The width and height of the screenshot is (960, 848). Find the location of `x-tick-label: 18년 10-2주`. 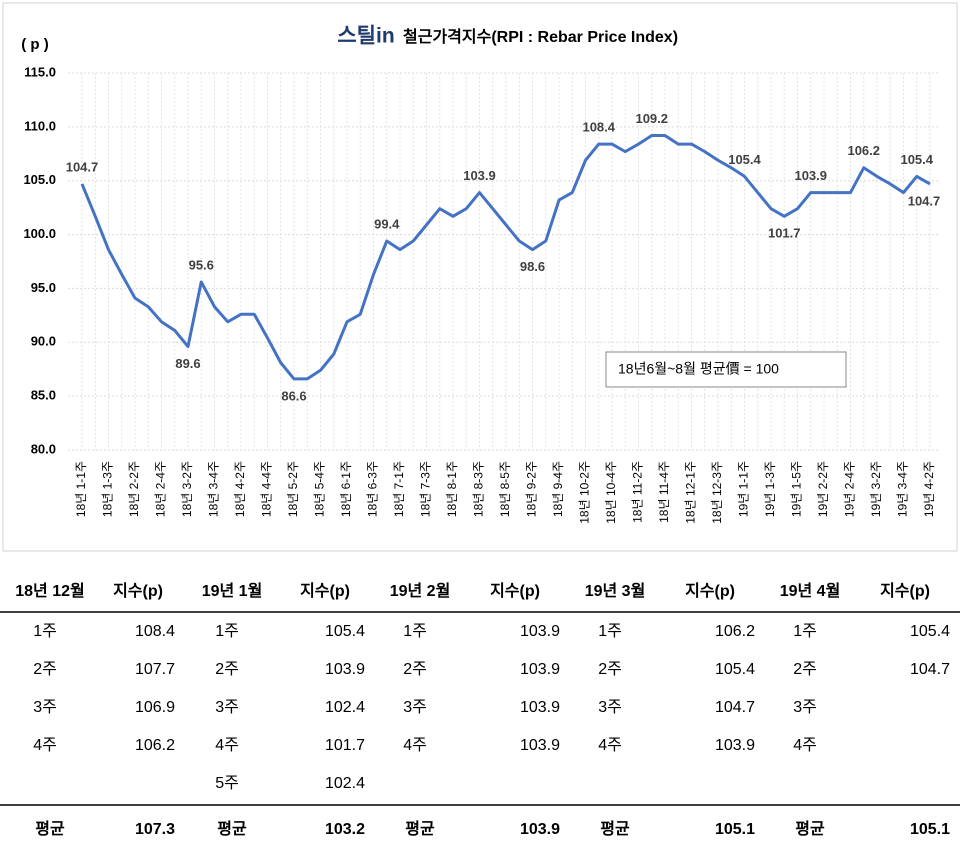

x-tick-label: 18년 10-2주 is located at coordinates (585, 492).